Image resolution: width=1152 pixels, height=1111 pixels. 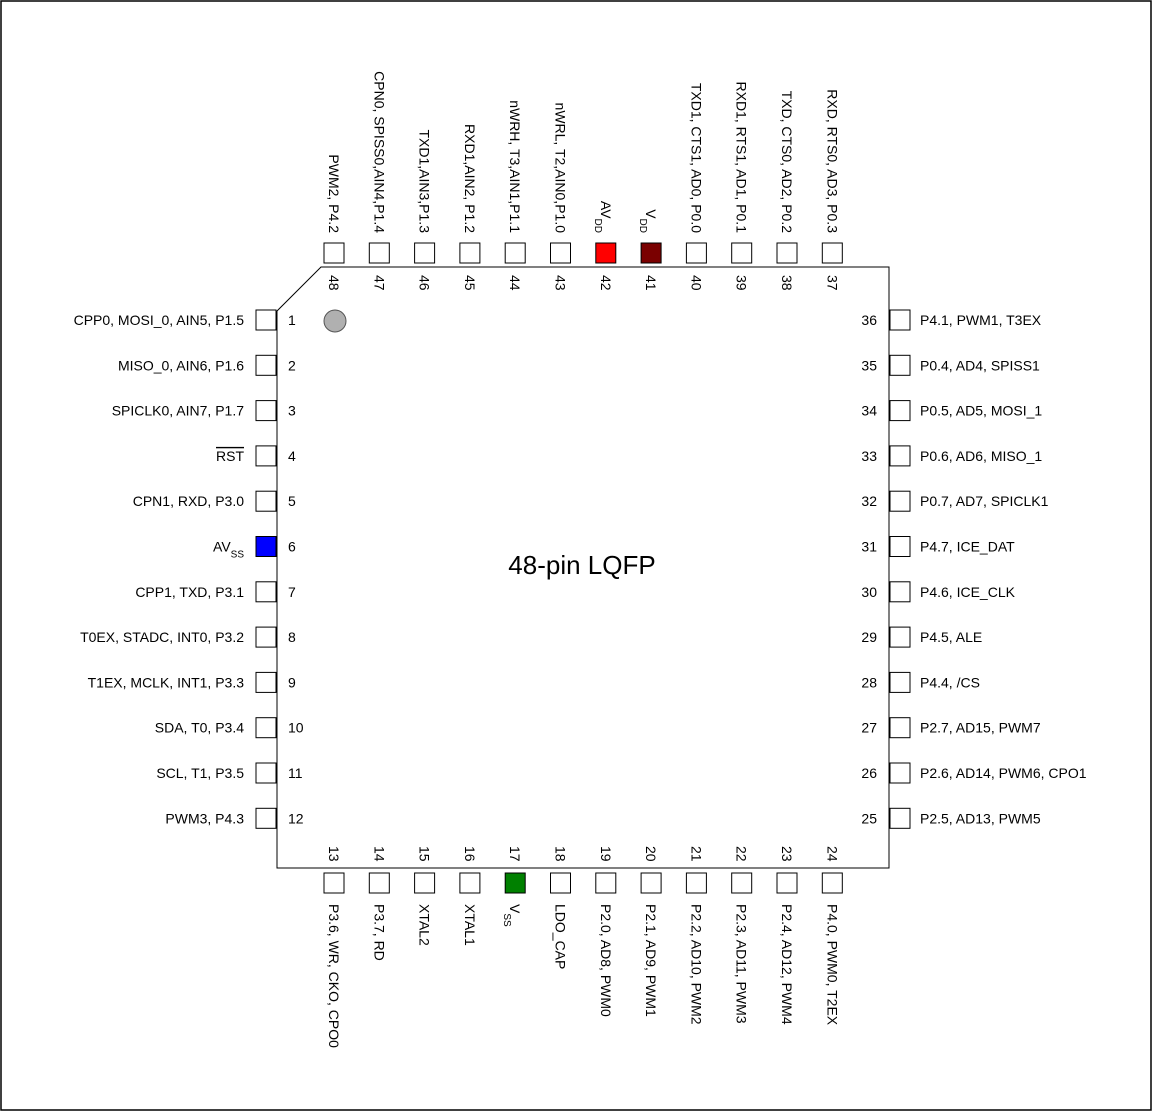 I want to click on pin-48-label: PWM2, P4.2, so click(x=334, y=193).